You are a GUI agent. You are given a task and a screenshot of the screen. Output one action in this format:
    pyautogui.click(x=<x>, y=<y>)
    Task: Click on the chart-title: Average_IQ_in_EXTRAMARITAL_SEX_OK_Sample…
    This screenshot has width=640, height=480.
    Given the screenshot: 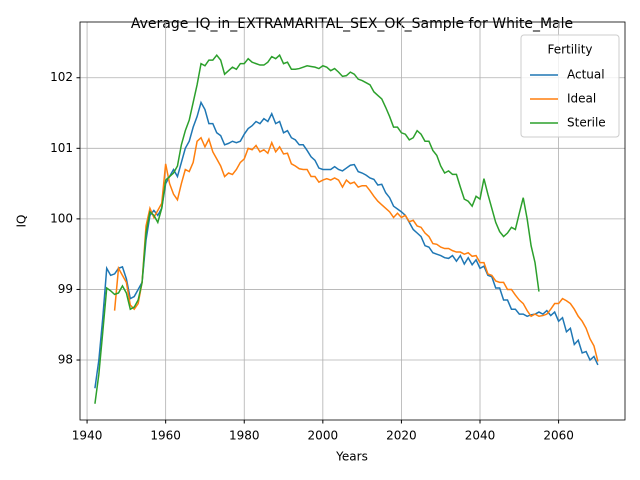 What is the action you would take?
    pyautogui.click(x=352, y=24)
    